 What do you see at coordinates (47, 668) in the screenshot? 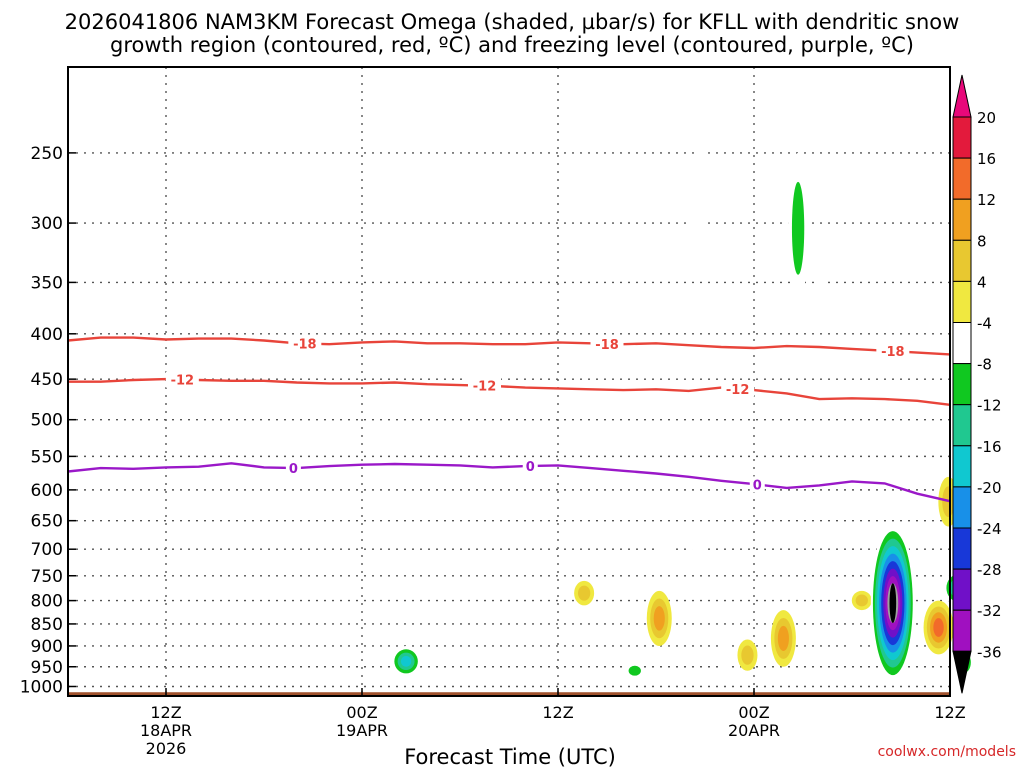
I see `y-tick-label: 950` at bounding box center [47, 668].